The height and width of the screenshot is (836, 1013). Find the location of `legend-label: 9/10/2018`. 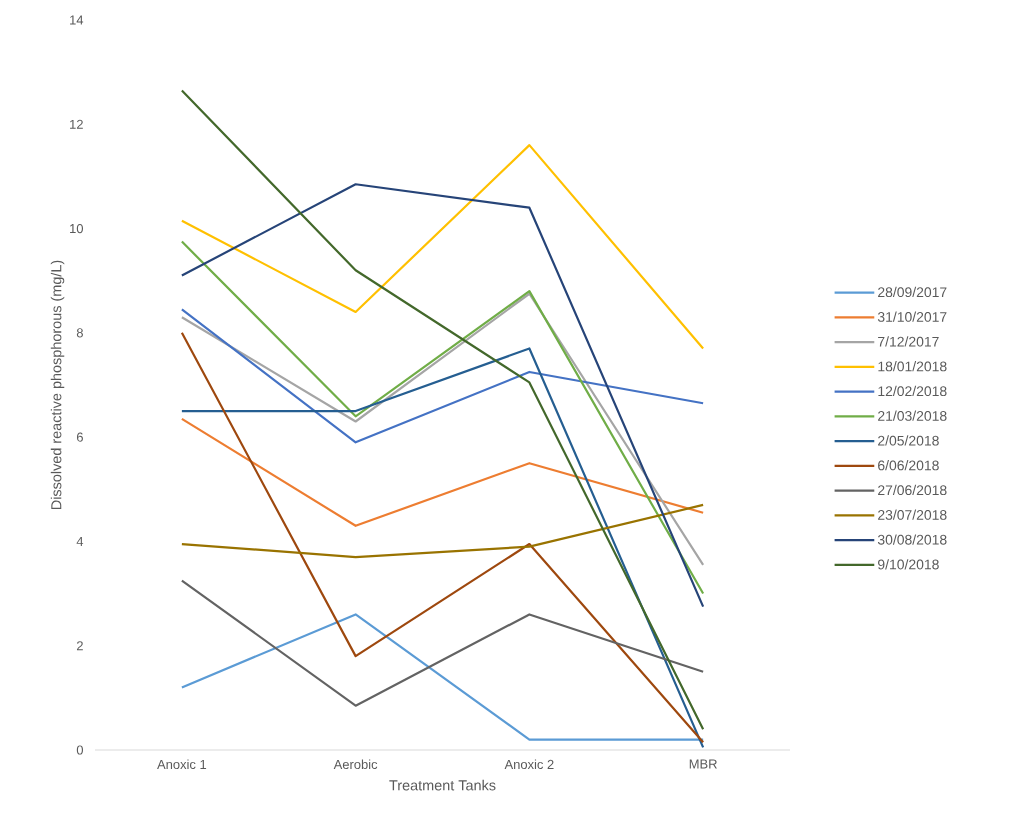

legend-label: 9/10/2018 is located at coordinates (908, 564).